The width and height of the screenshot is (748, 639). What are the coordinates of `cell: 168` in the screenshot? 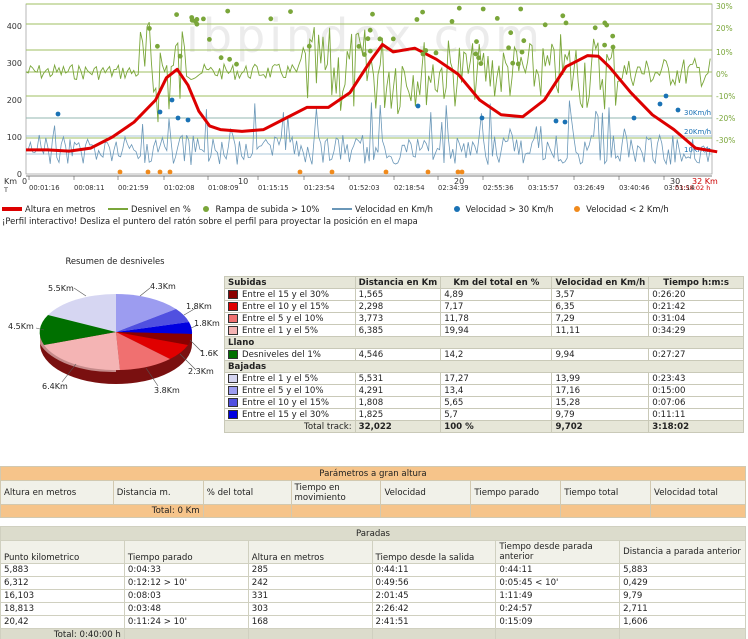 It's located at (310, 622).